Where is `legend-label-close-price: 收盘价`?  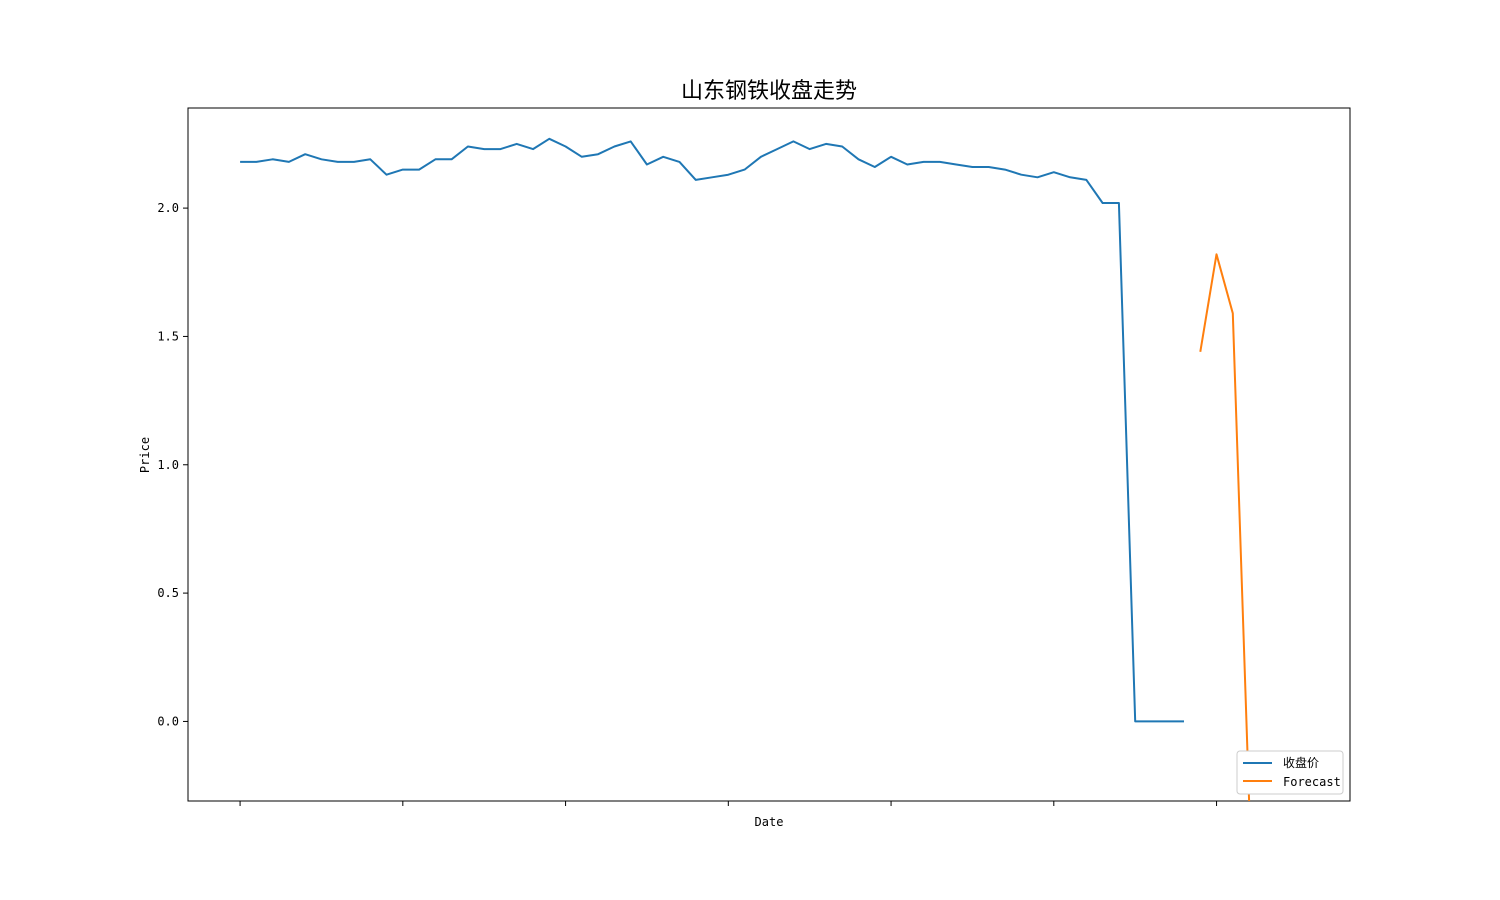 legend-label-close-price: 收盘价 is located at coordinates (1301, 762).